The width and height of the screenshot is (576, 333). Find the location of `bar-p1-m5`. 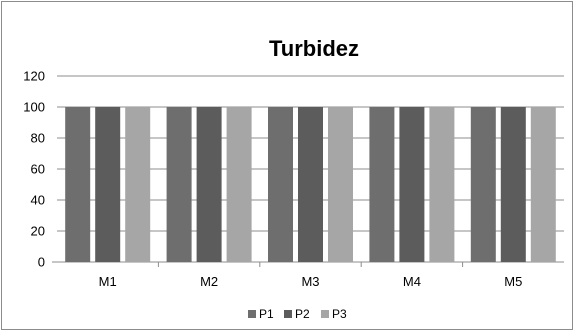

bar-p1-m5 is located at coordinates (483, 184).